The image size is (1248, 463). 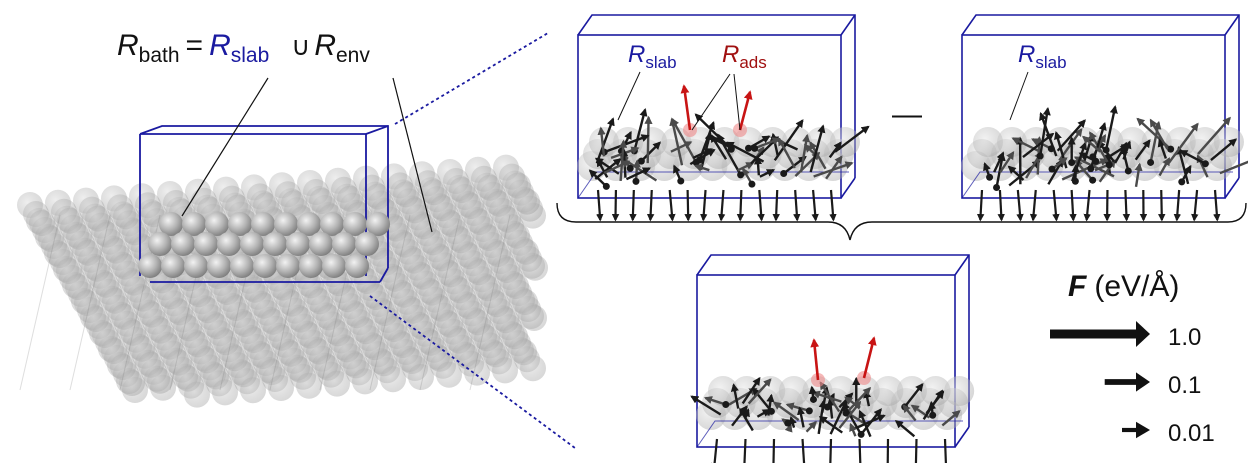 I want to click on panel-slab-only, so click(x=1104, y=118).